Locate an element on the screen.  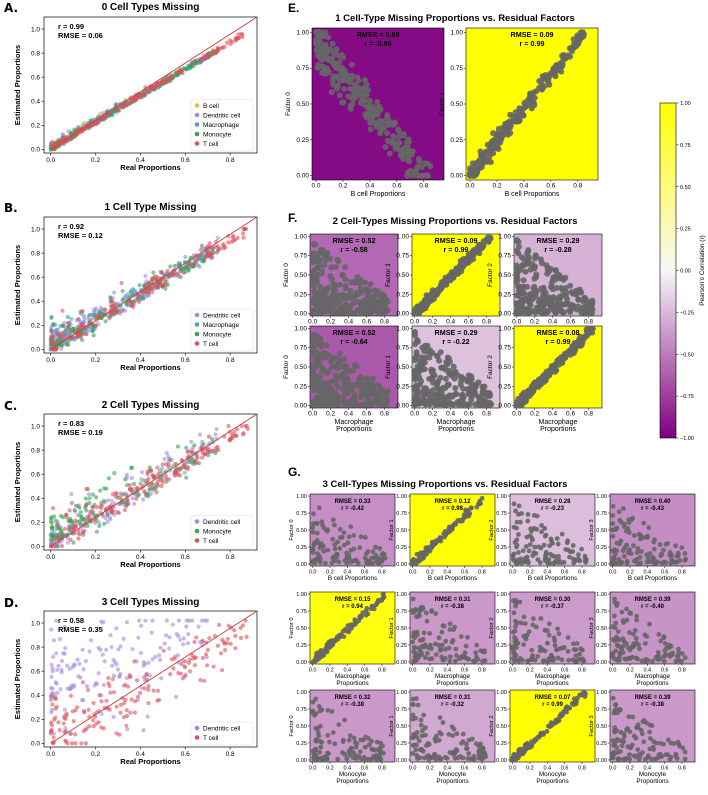
y-tick-label: 1.00 is located at coordinates (456, 32).